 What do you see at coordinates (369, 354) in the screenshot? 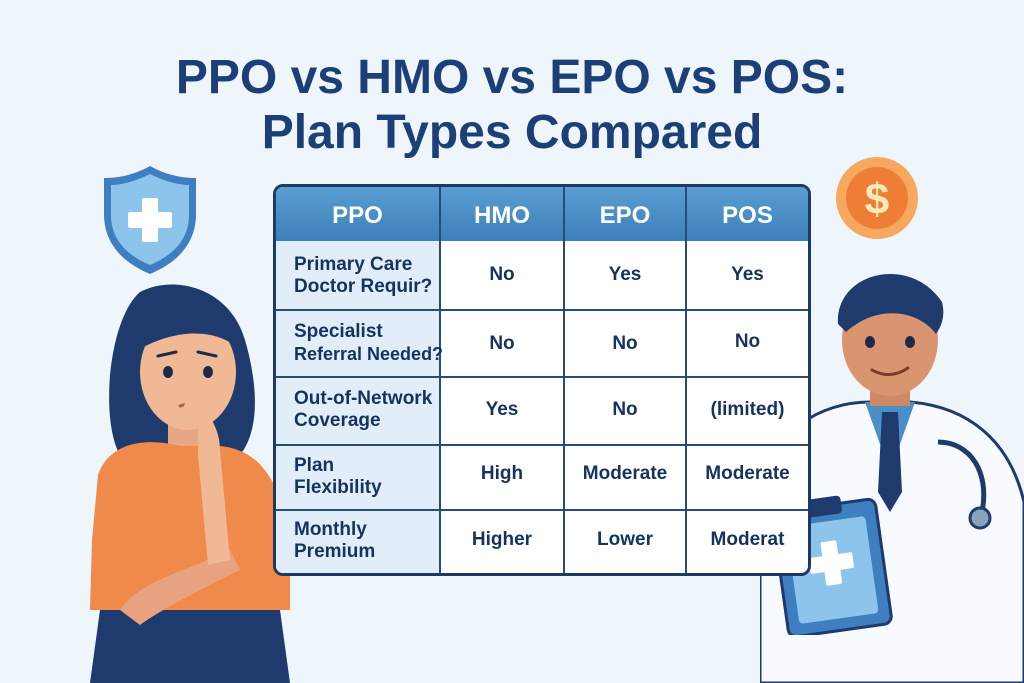
I see `row-label-line: Referral Needed?` at bounding box center [369, 354].